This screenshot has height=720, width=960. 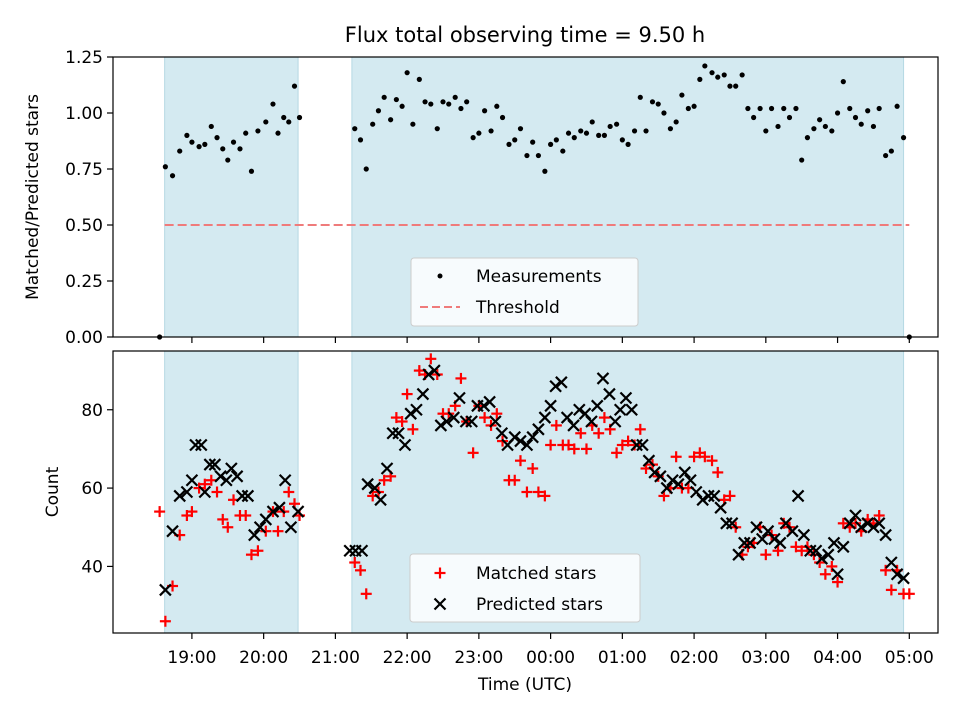 What do you see at coordinates (231, 197) in the screenshot?
I see `shaded-window` at bounding box center [231, 197].